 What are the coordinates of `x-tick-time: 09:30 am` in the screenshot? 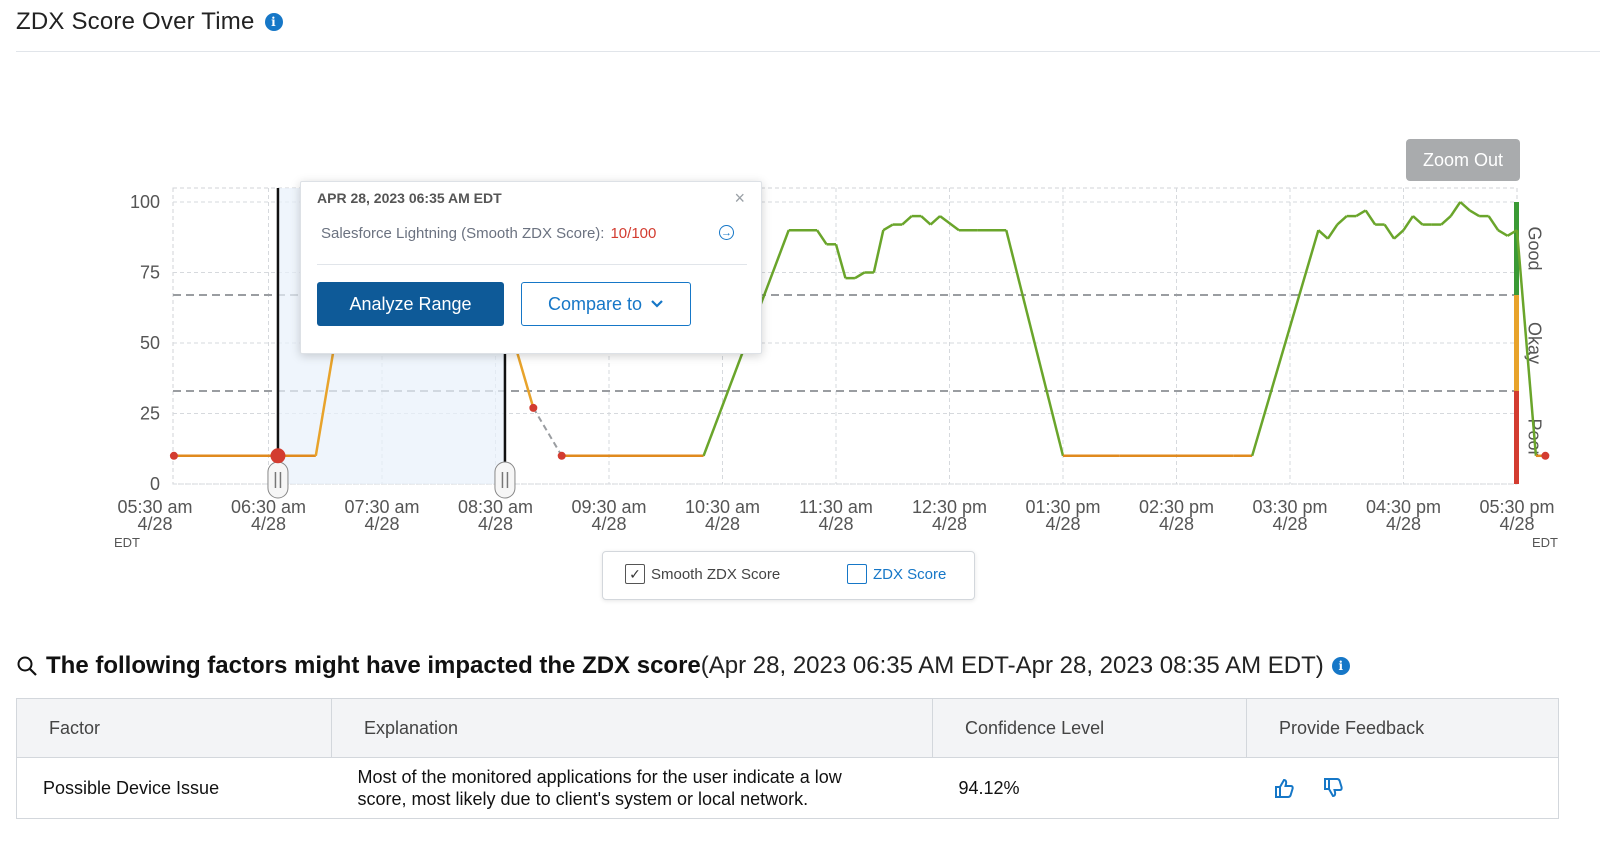 It's located at (608, 507).